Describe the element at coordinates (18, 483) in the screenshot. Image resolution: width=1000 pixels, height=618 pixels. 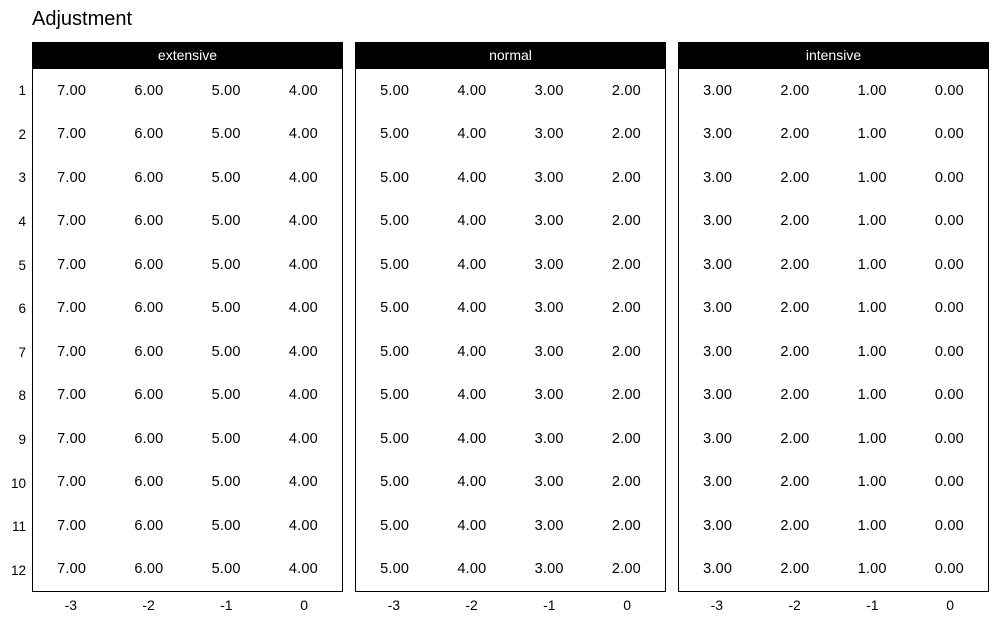
I see `y-tick-label: 10` at that location.